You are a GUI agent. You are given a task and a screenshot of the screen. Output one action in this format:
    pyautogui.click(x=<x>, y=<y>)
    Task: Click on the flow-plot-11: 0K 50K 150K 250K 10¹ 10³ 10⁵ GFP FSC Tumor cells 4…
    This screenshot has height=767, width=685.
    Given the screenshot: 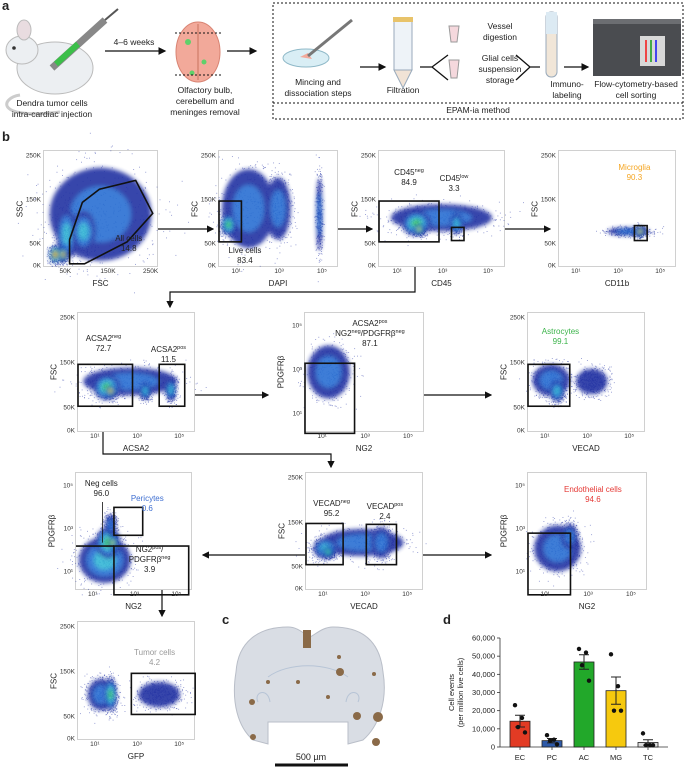 What is the action you would take?
    pyautogui.click(x=123, y=691)
    